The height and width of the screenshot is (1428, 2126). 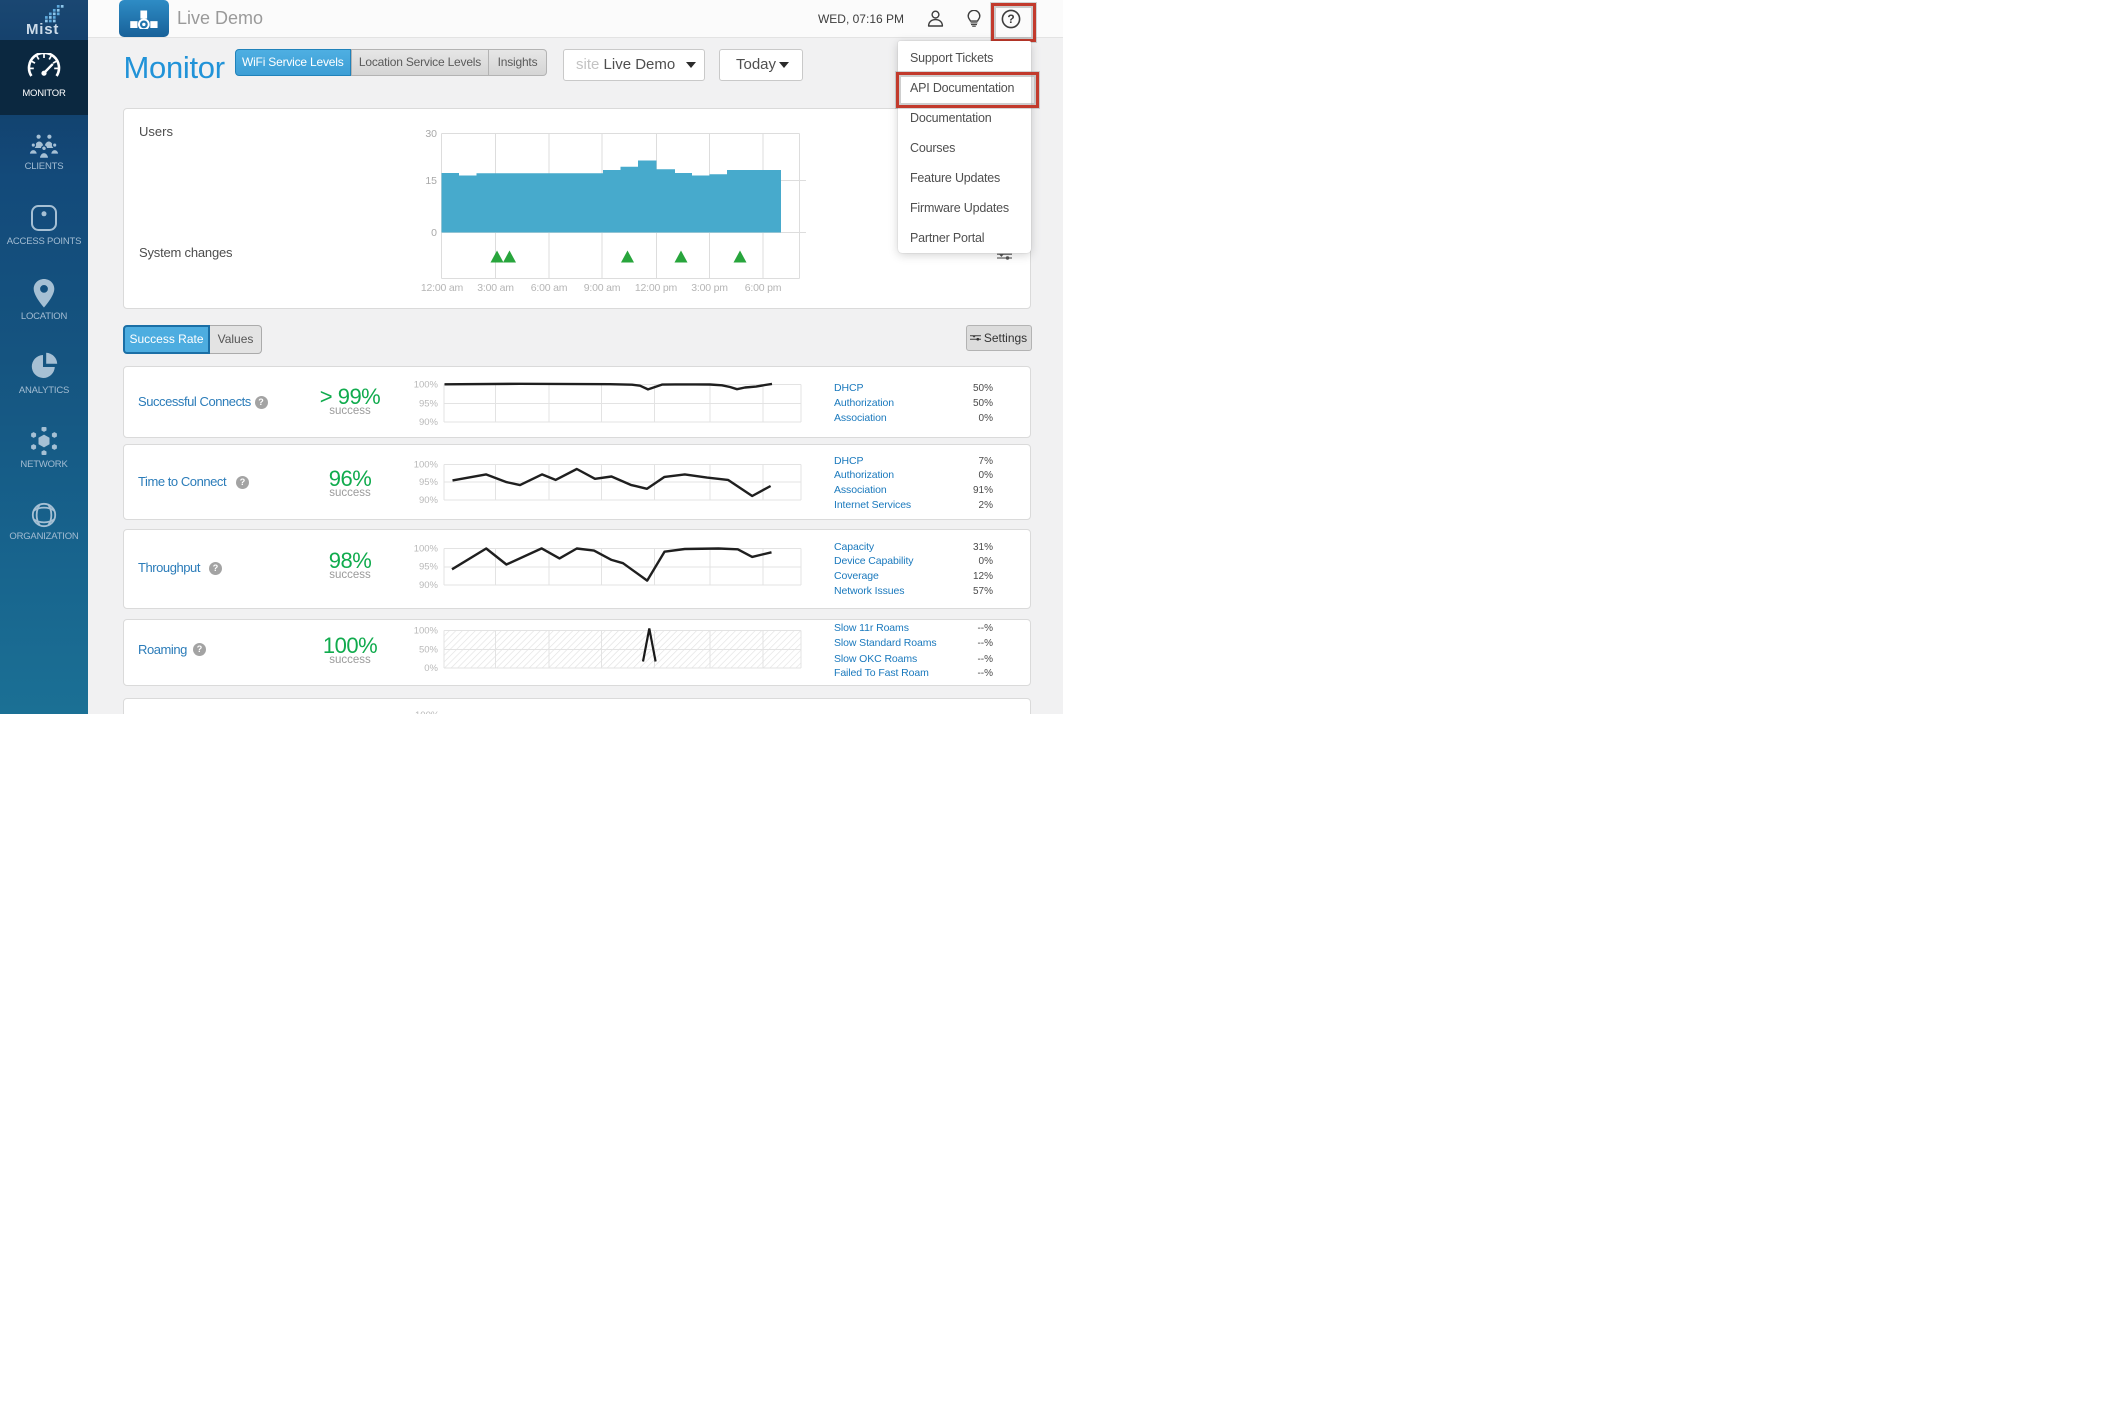 What do you see at coordinates (602, 288) in the screenshot?
I see `svg-text: 9:00 am` at bounding box center [602, 288].